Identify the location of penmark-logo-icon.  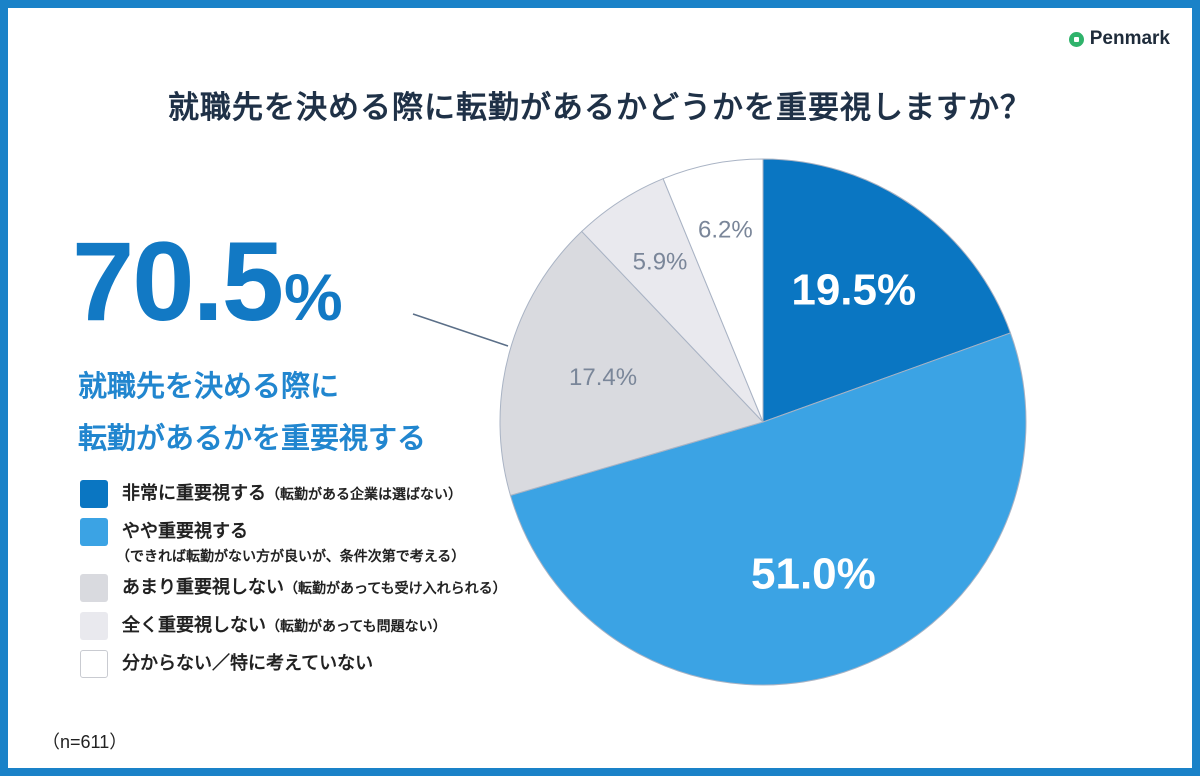
(1076, 39).